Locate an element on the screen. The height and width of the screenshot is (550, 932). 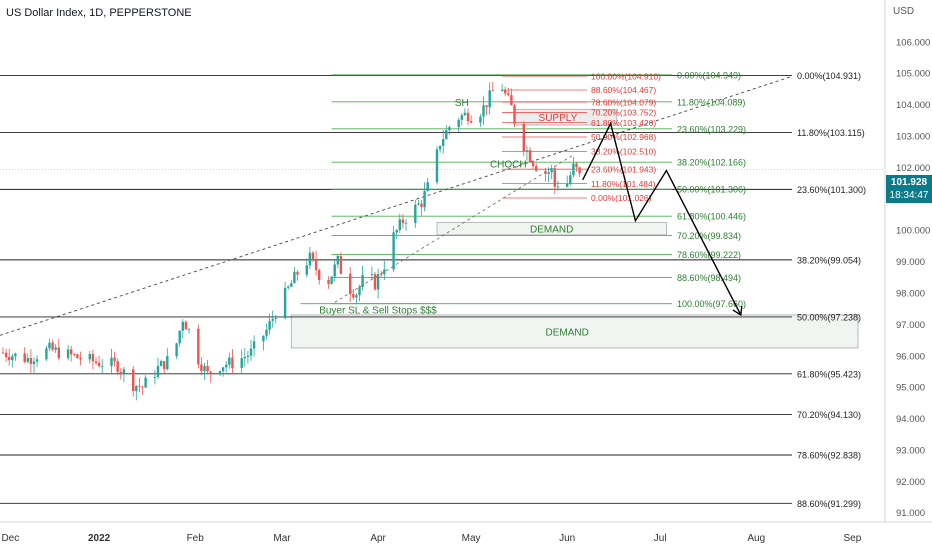
fib-level-black-label: 50.00%(97.238) is located at coordinates (829, 317).